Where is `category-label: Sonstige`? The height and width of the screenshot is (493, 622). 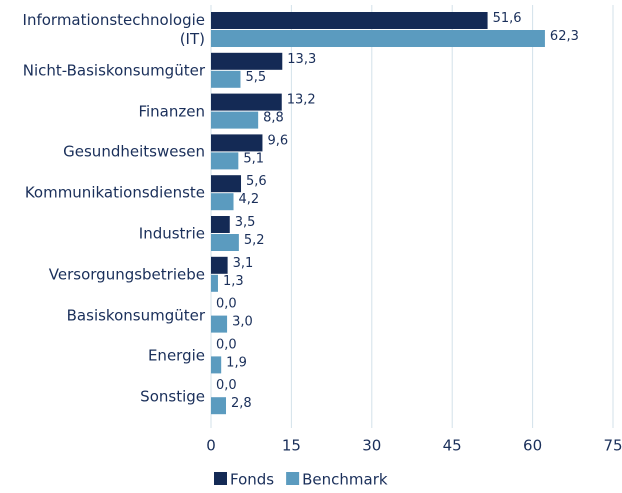 category-label: Sonstige is located at coordinates (172, 396).